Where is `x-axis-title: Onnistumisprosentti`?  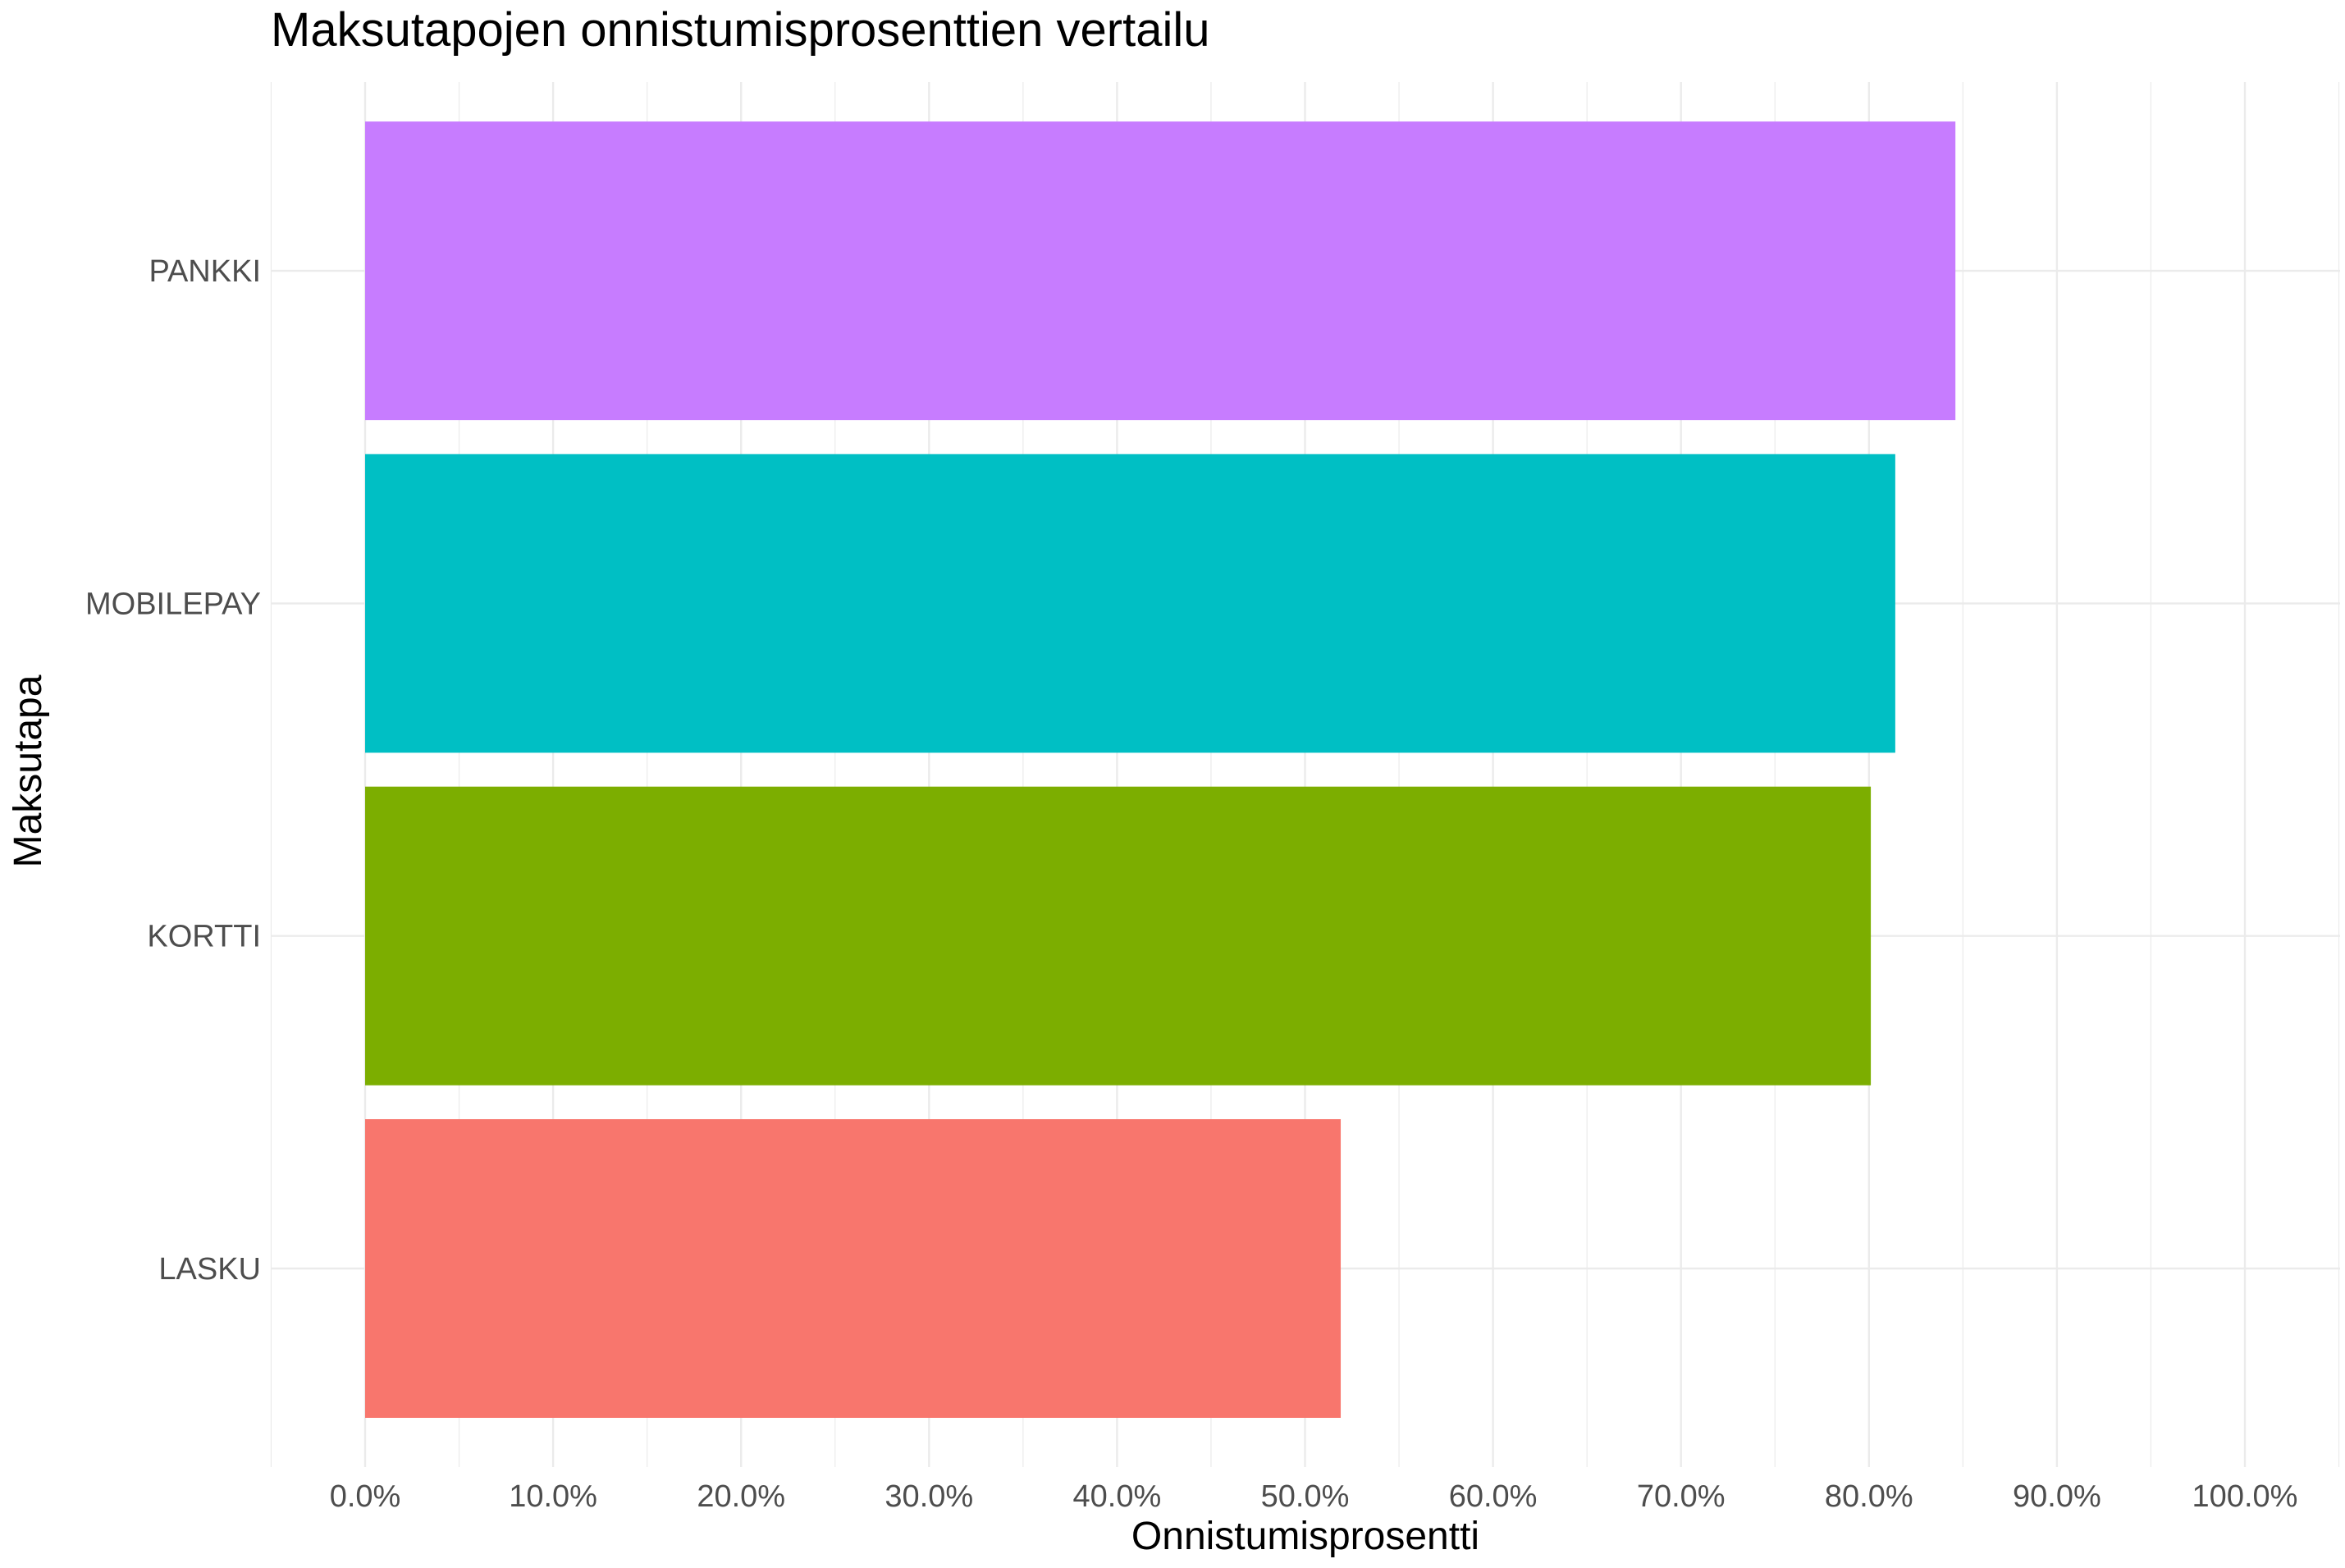
x-axis-title: Onnistumisprosentti is located at coordinates (1305, 1536).